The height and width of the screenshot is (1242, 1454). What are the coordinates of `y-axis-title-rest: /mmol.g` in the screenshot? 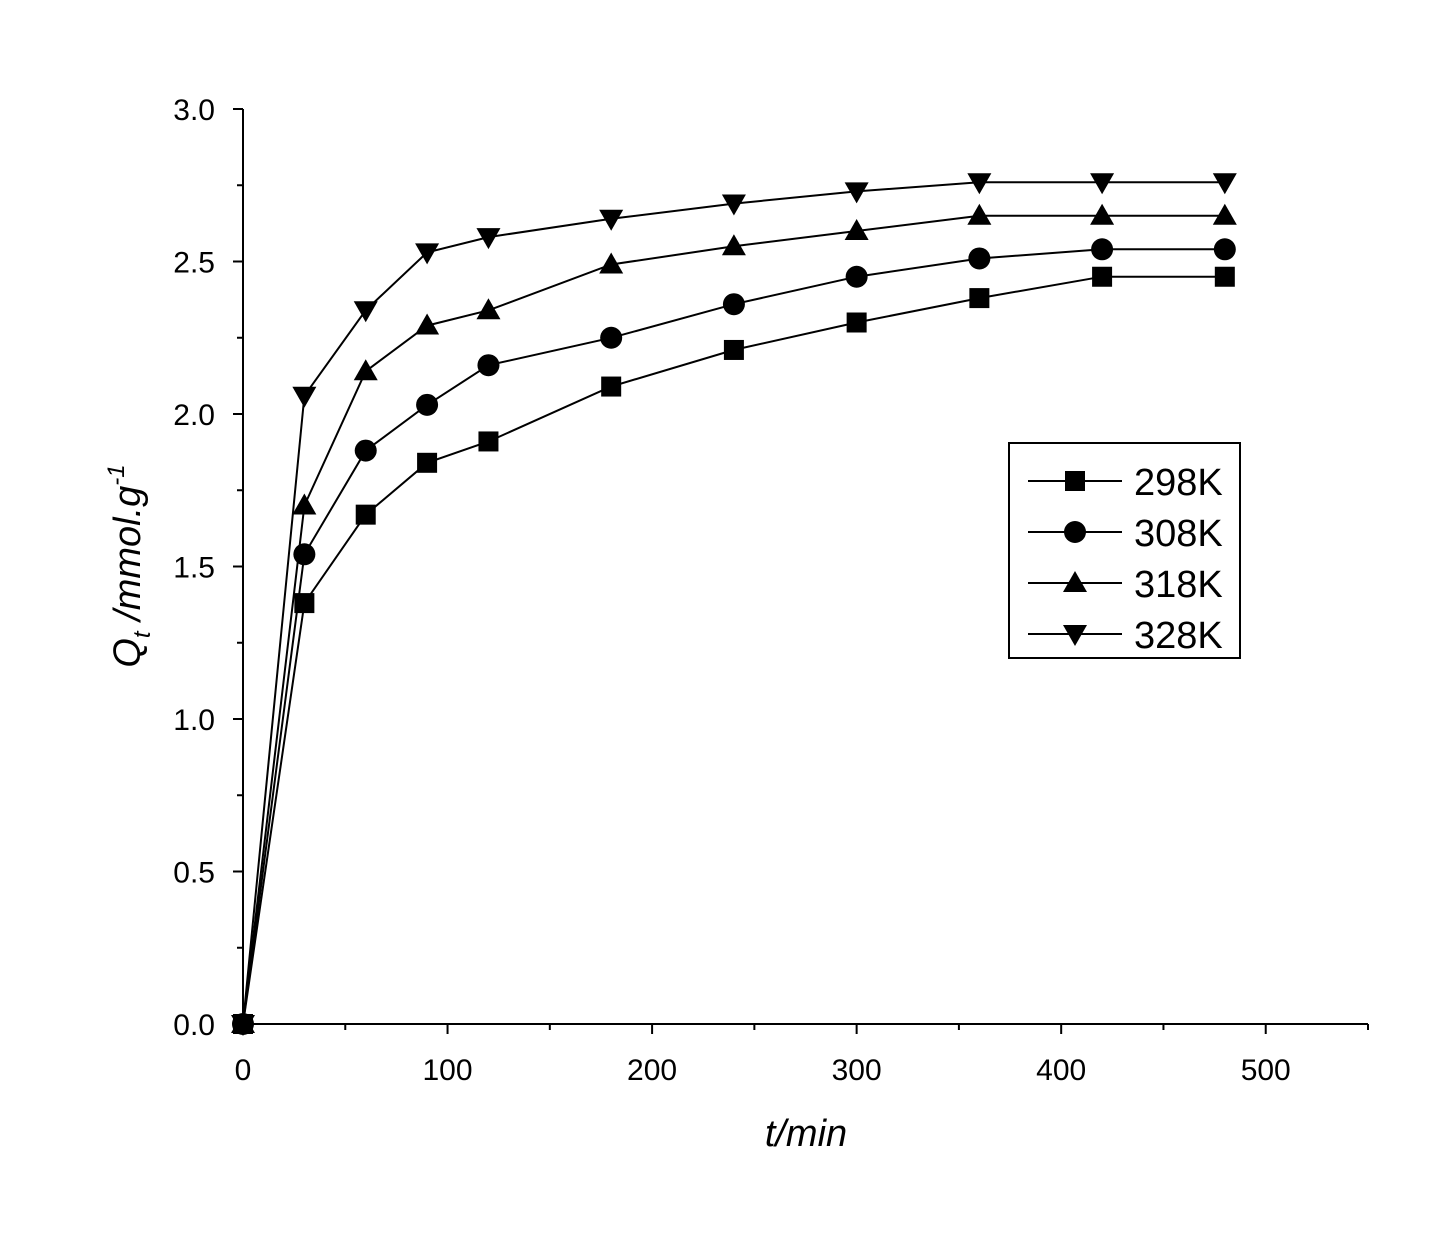 It's located at (128, 559).